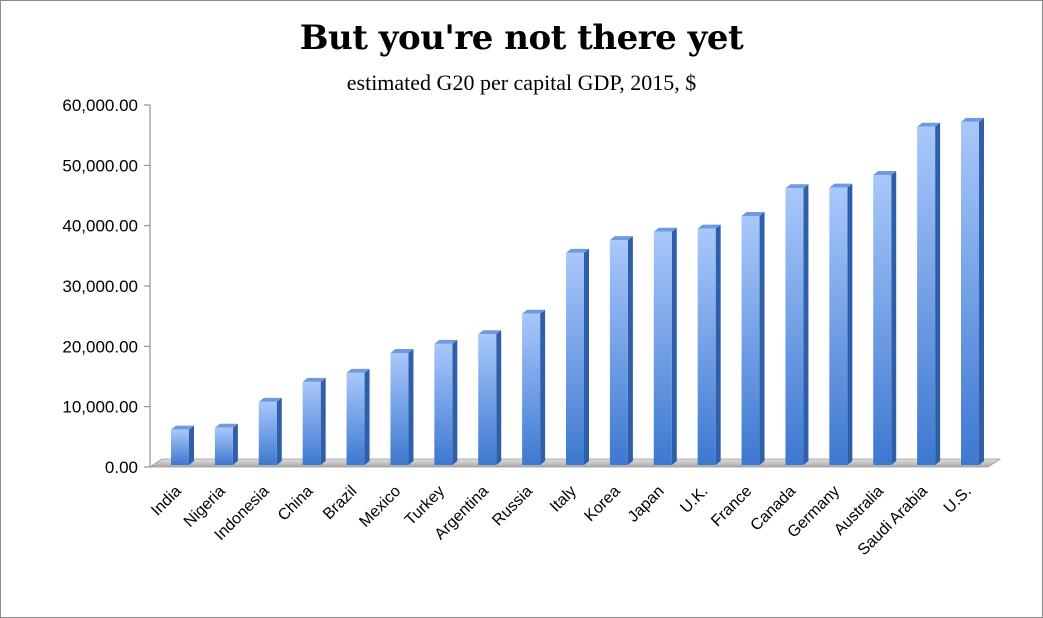 This screenshot has height=618, width=1043. What do you see at coordinates (603, 504) in the screenshot?
I see `x-tick-label: Korea` at bounding box center [603, 504].